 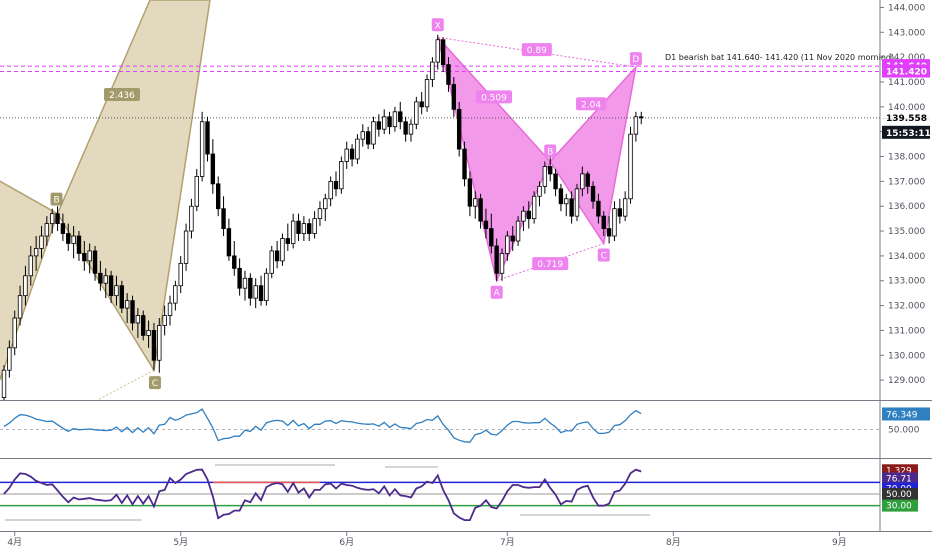 What do you see at coordinates (56, 201) in the screenshot?
I see `harmonic-gold-label-b: B` at bounding box center [56, 201].